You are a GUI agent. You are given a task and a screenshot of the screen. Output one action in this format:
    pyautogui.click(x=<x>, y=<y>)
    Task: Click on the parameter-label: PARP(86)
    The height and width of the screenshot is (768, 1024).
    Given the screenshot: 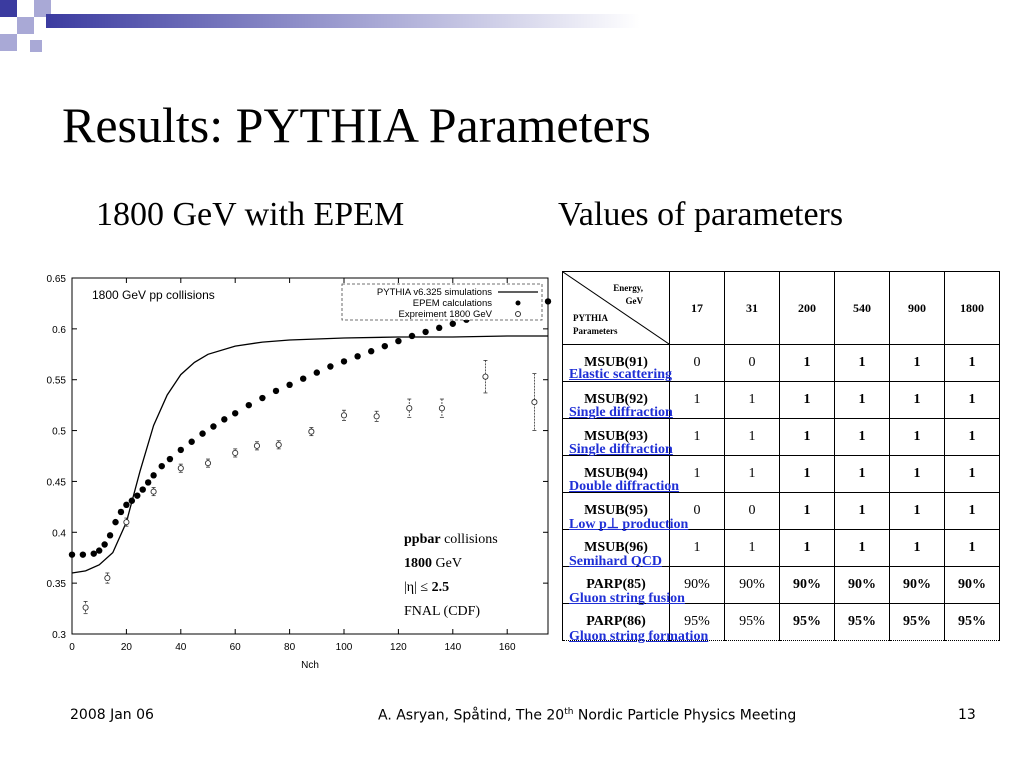 What is the action you would take?
    pyautogui.click(x=616, y=622)
    